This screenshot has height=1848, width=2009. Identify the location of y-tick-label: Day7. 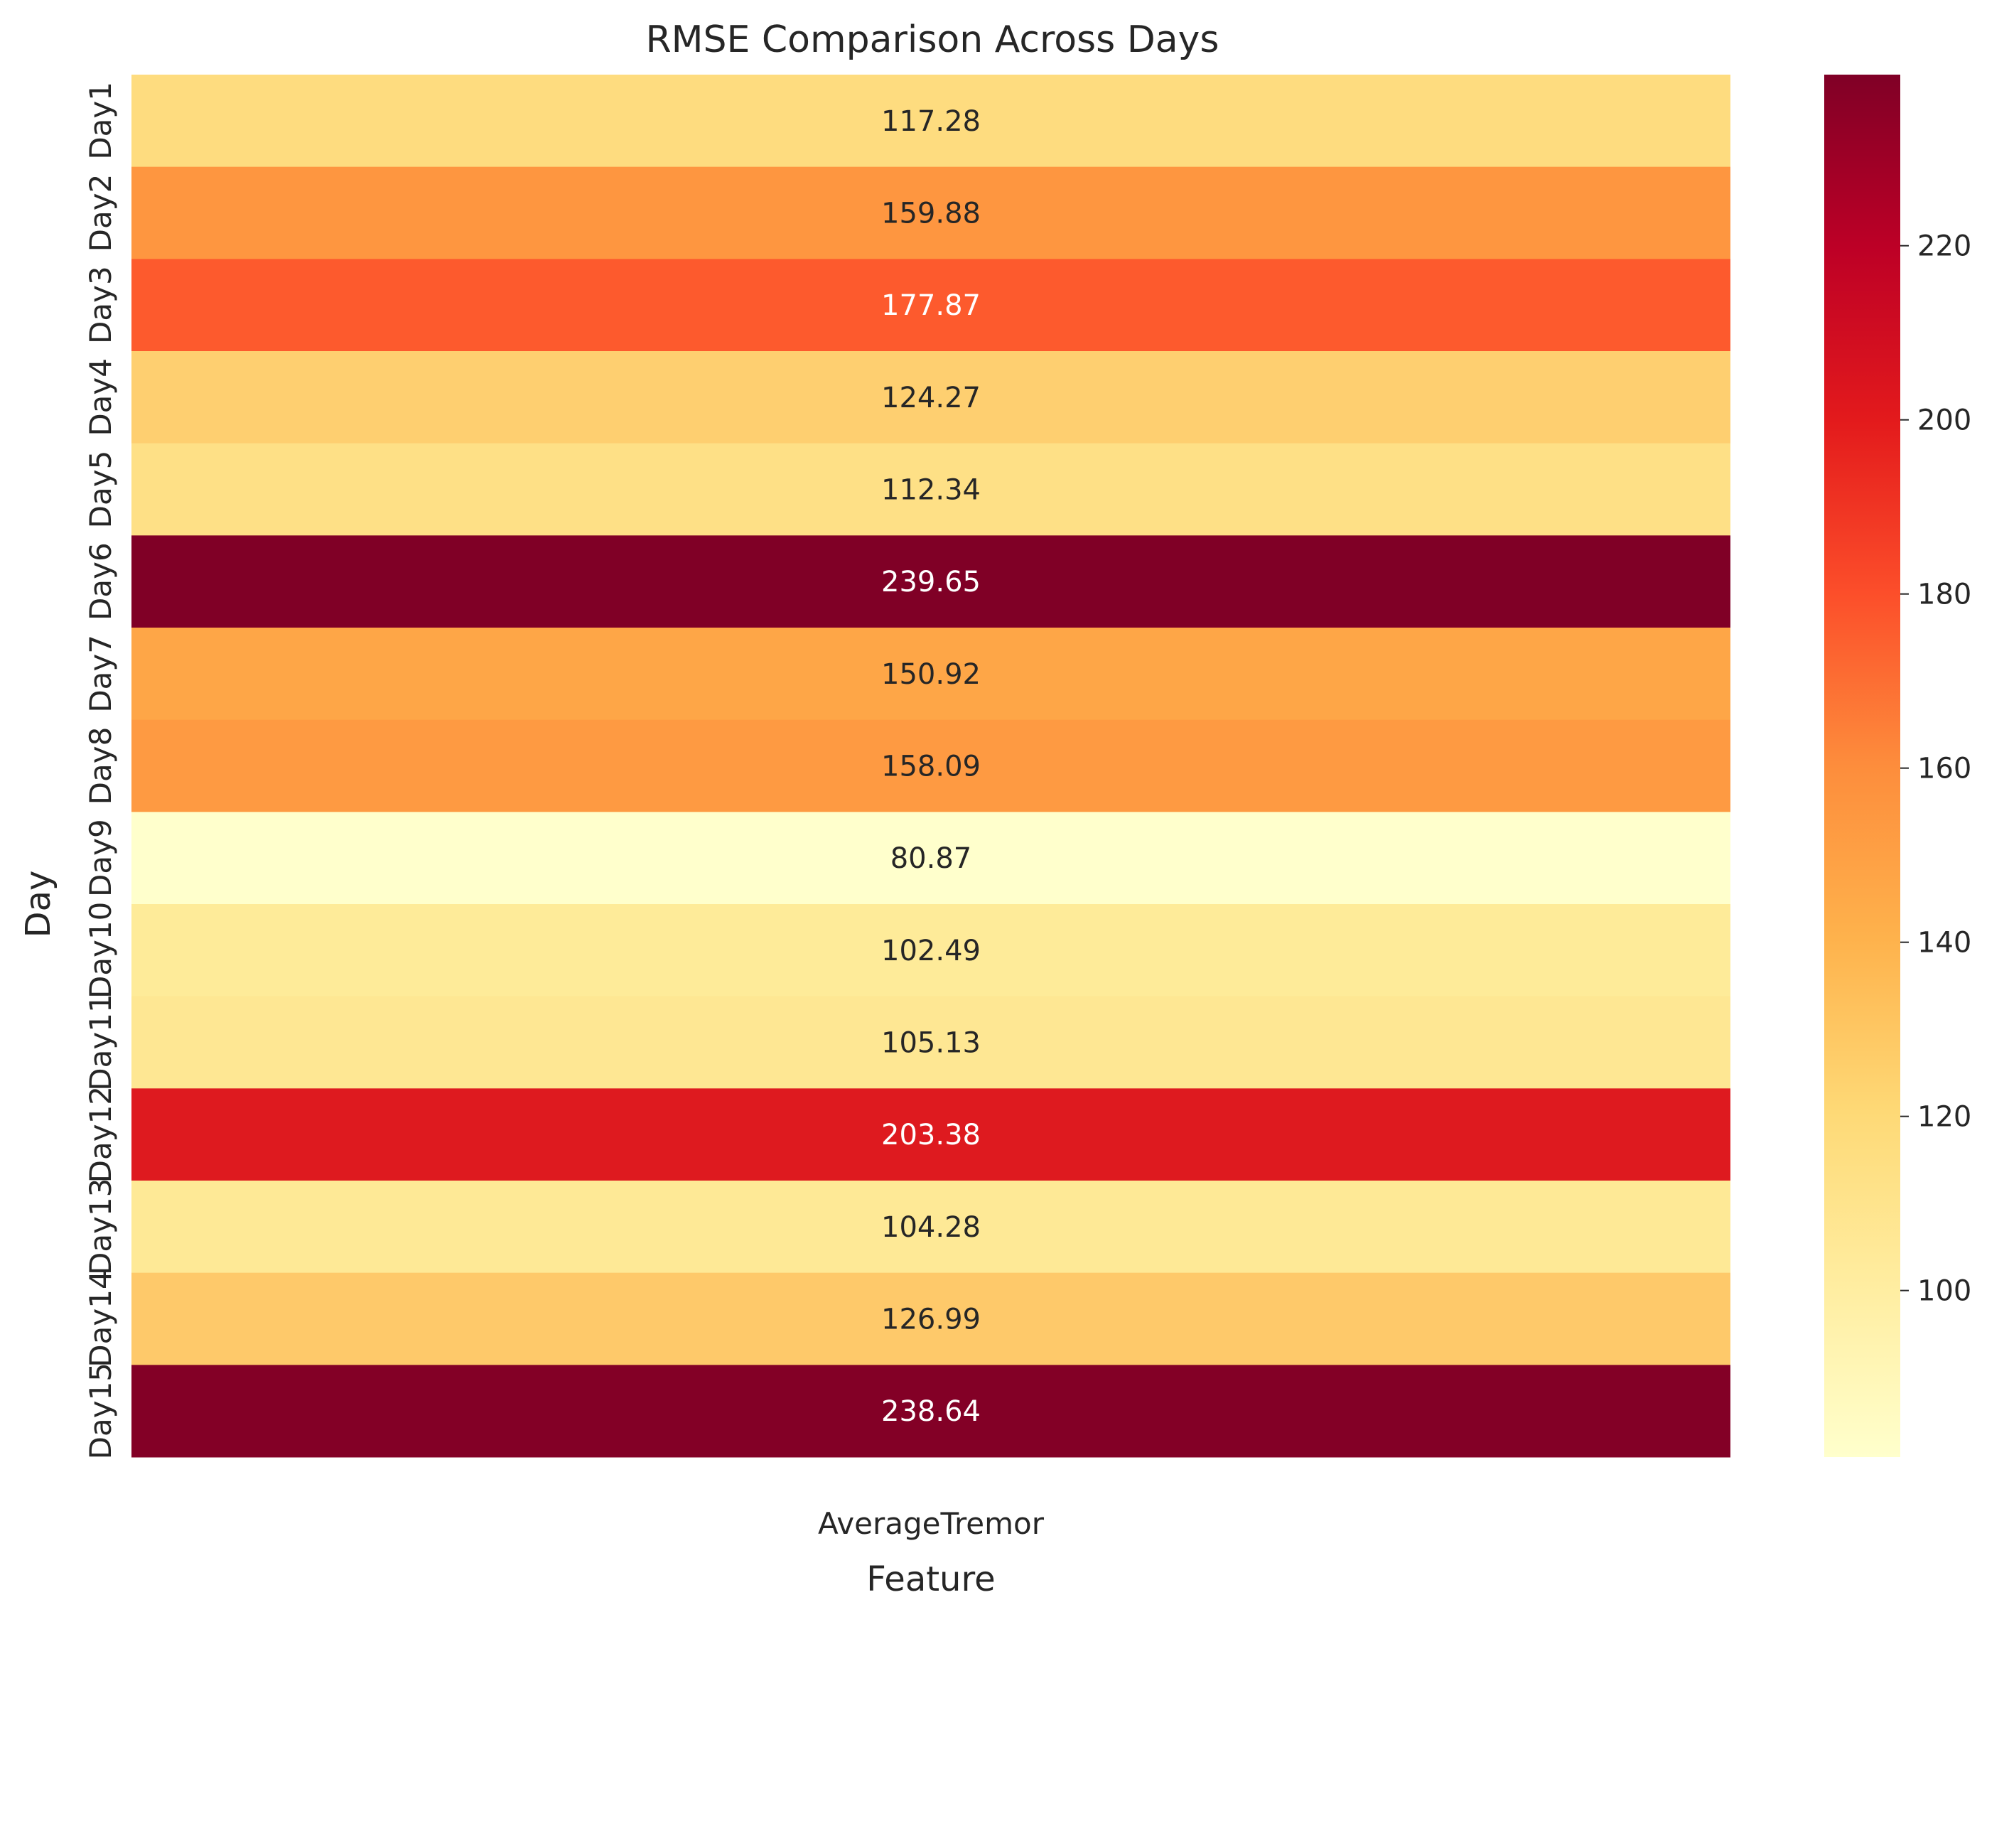
(100, 674).